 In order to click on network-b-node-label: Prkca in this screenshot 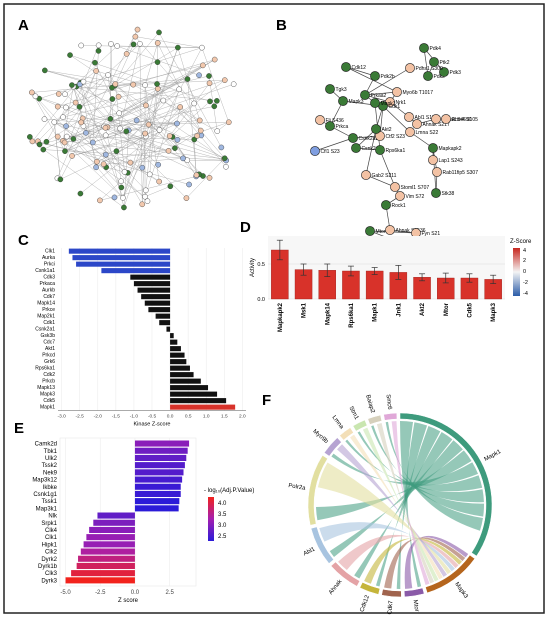, I will do `click(342, 127)`.